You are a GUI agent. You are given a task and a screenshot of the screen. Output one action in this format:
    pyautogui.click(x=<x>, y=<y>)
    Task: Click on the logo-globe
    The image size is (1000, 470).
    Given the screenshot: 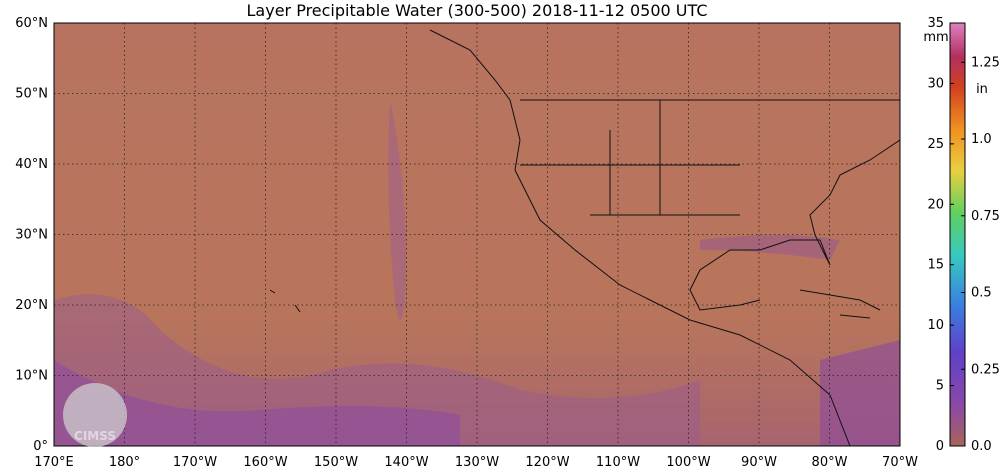 What is the action you would take?
    pyautogui.click(x=95, y=415)
    